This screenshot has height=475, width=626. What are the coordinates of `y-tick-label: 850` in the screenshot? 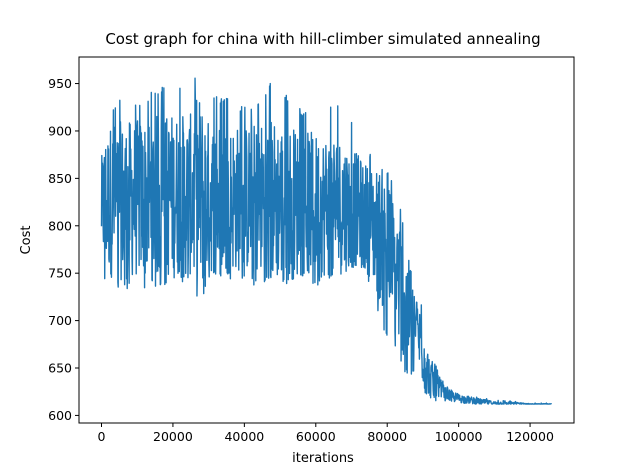 It's located at (60, 178).